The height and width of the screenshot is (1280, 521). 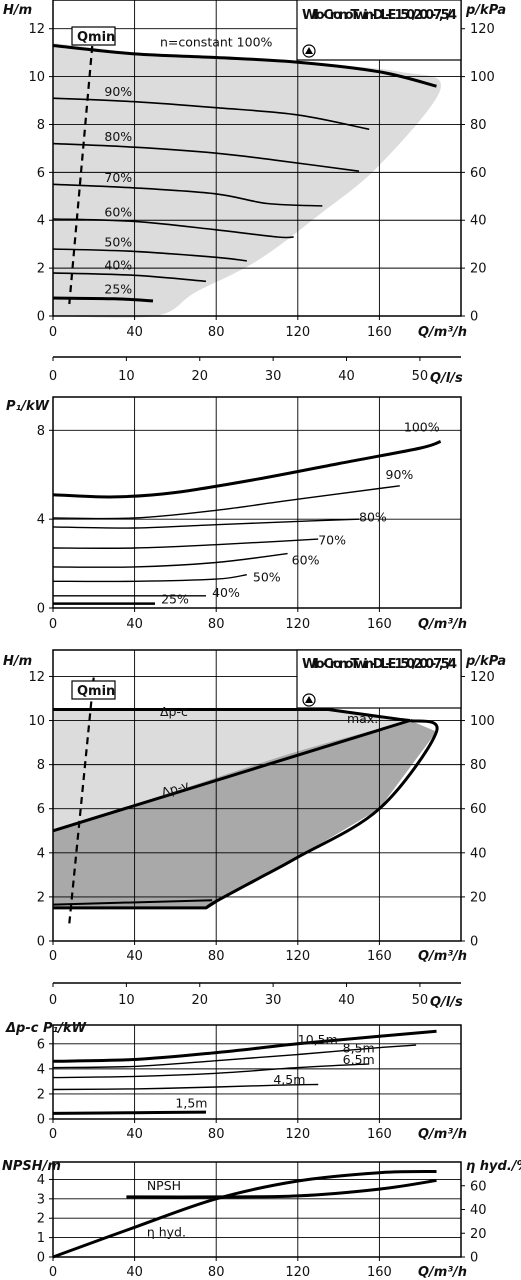 I want to click on y2-tick-label: 80, so click(x=478, y=125).